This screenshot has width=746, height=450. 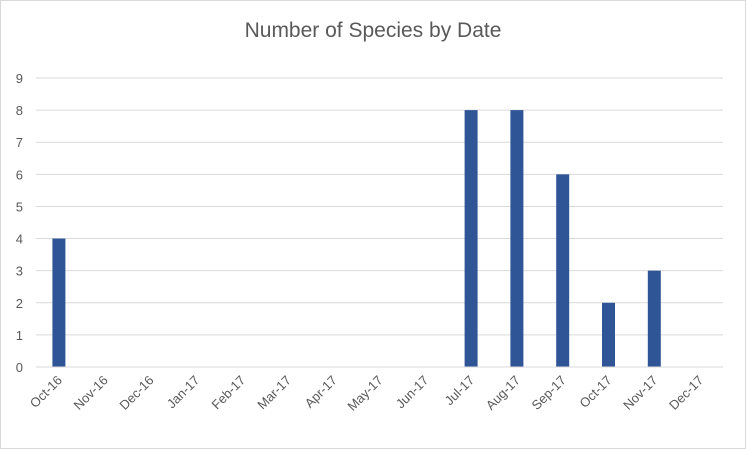 What do you see at coordinates (91, 393) in the screenshot?
I see `x-tick-label: Nov-16` at bounding box center [91, 393].